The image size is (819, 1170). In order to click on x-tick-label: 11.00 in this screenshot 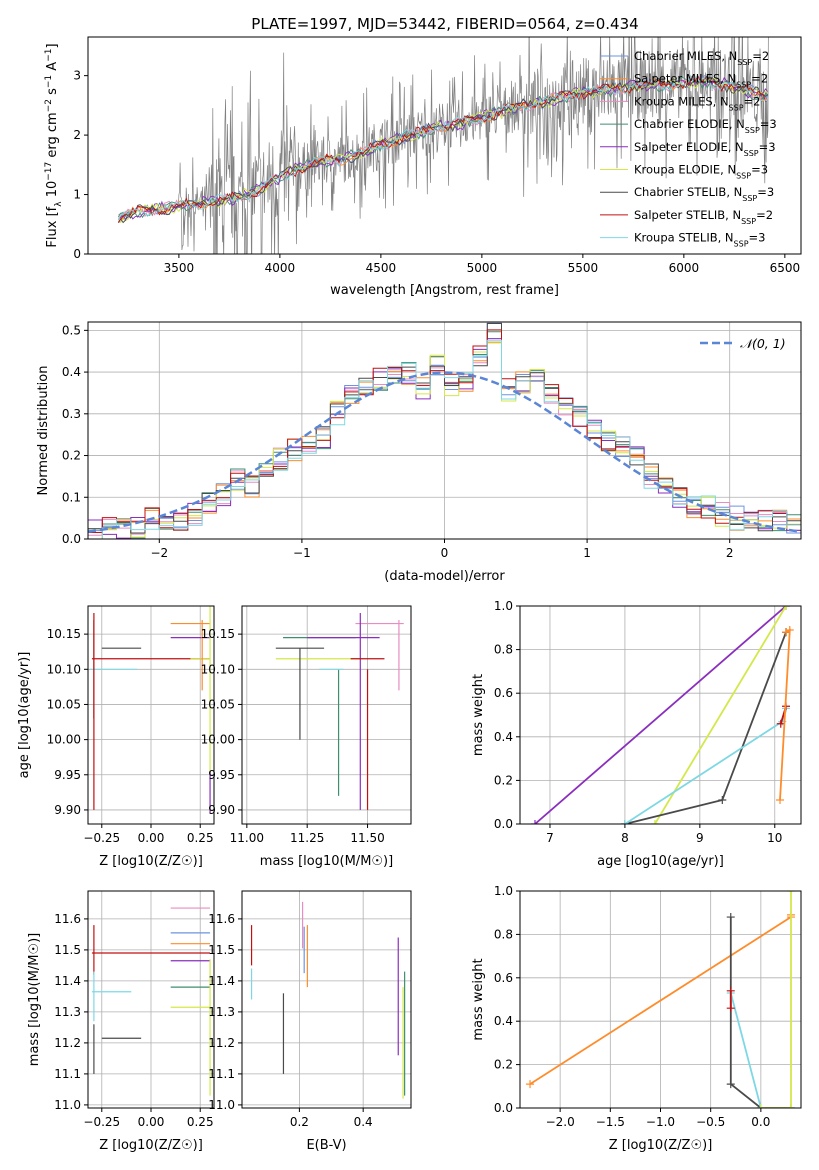, I will do `click(247, 838)`.